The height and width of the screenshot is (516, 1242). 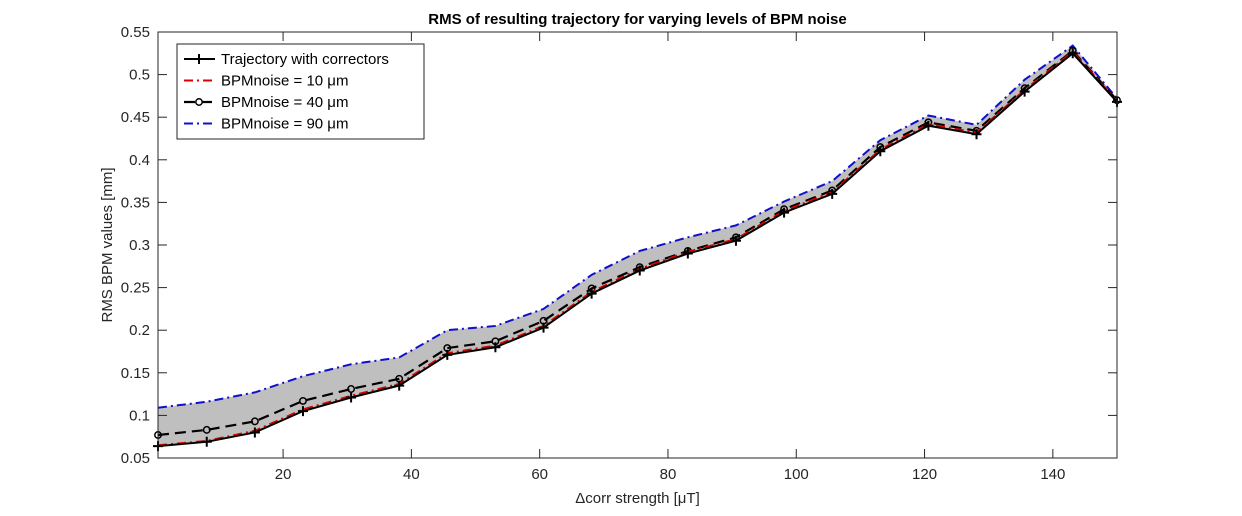 What do you see at coordinates (139, 160) in the screenshot?
I see `y-tick-label: 0.4` at bounding box center [139, 160].